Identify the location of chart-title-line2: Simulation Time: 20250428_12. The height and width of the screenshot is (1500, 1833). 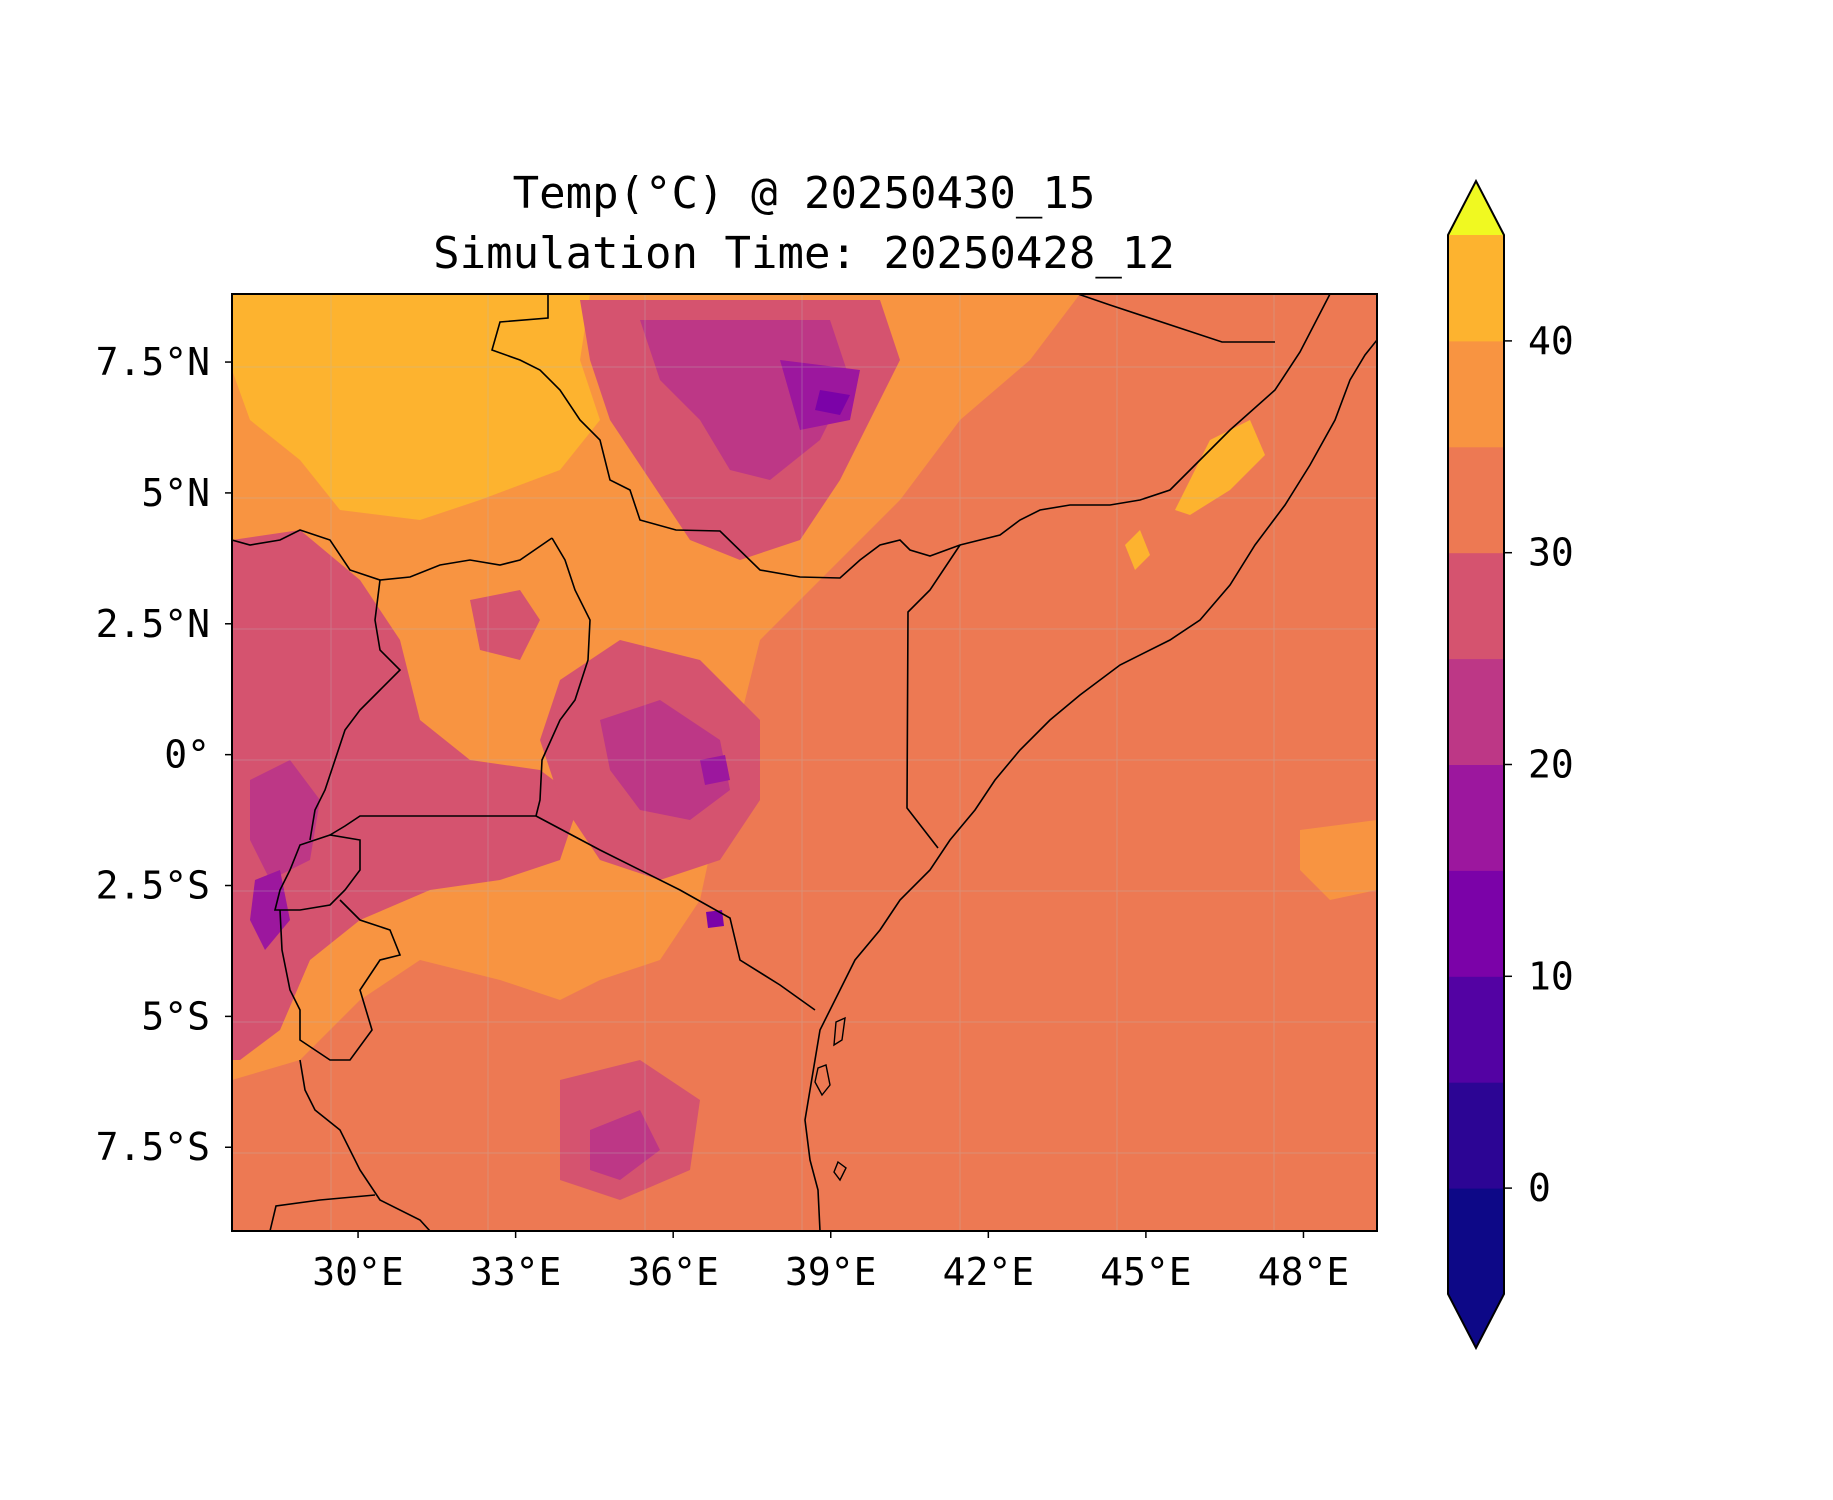
(804, 253).